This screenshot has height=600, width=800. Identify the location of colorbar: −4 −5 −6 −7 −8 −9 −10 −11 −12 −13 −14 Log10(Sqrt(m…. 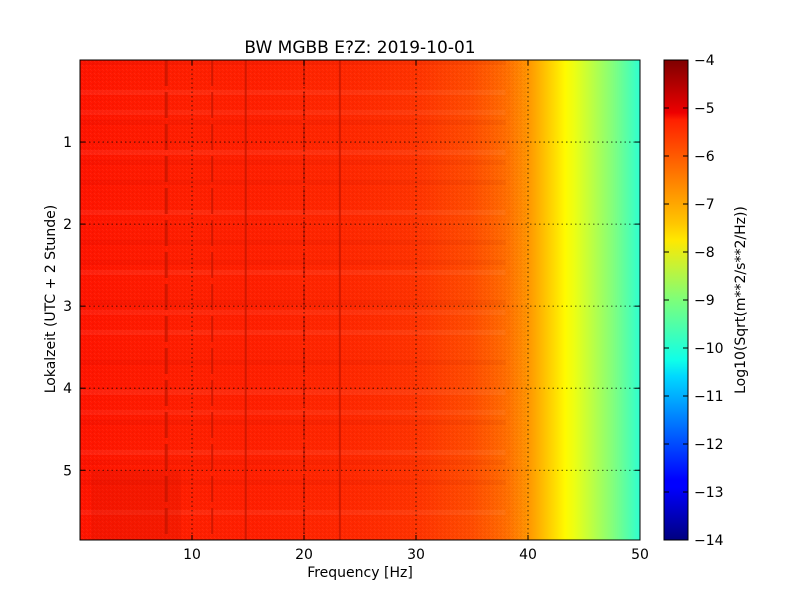
(706, 301).